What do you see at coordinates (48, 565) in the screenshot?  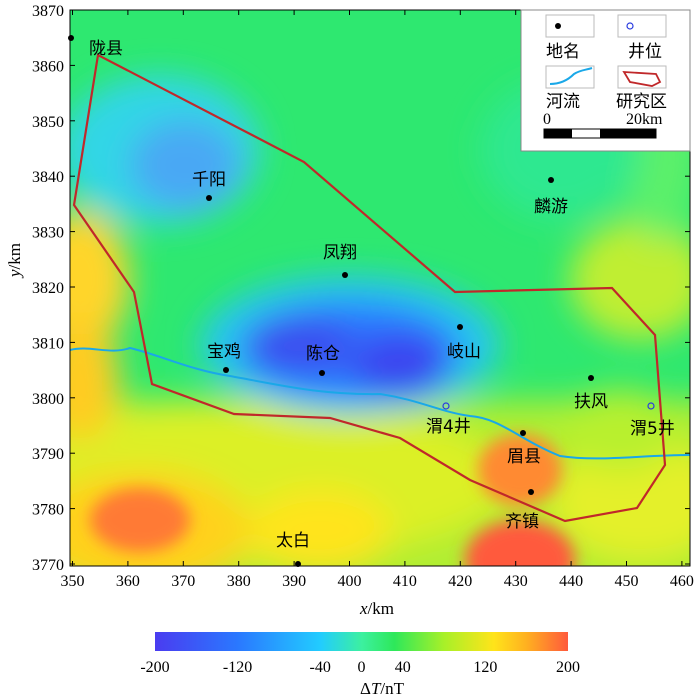 I see `y-tick-label: 3770` at bounding box center [48, 565].